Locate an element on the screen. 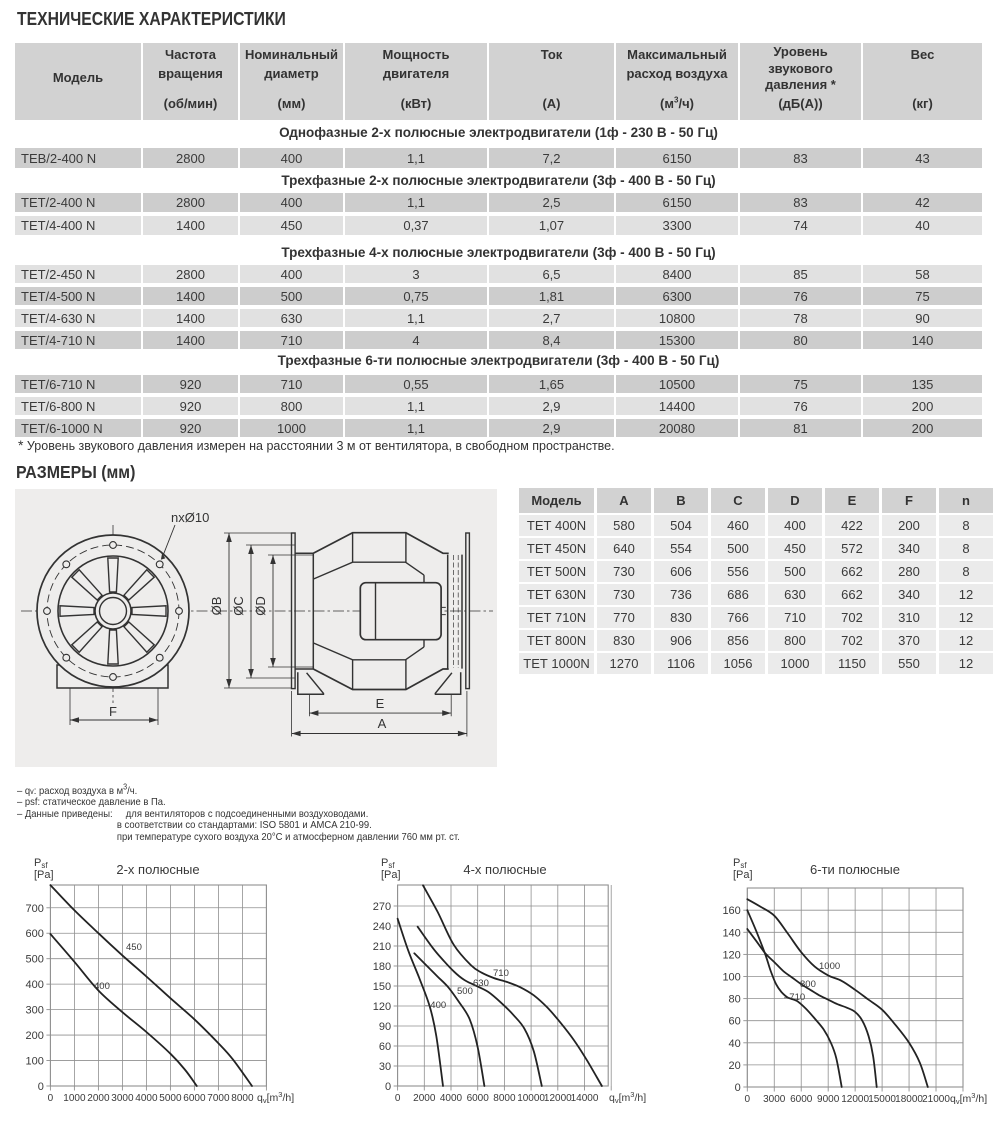  svg-text: 800 is located at coordinates (808, 984).